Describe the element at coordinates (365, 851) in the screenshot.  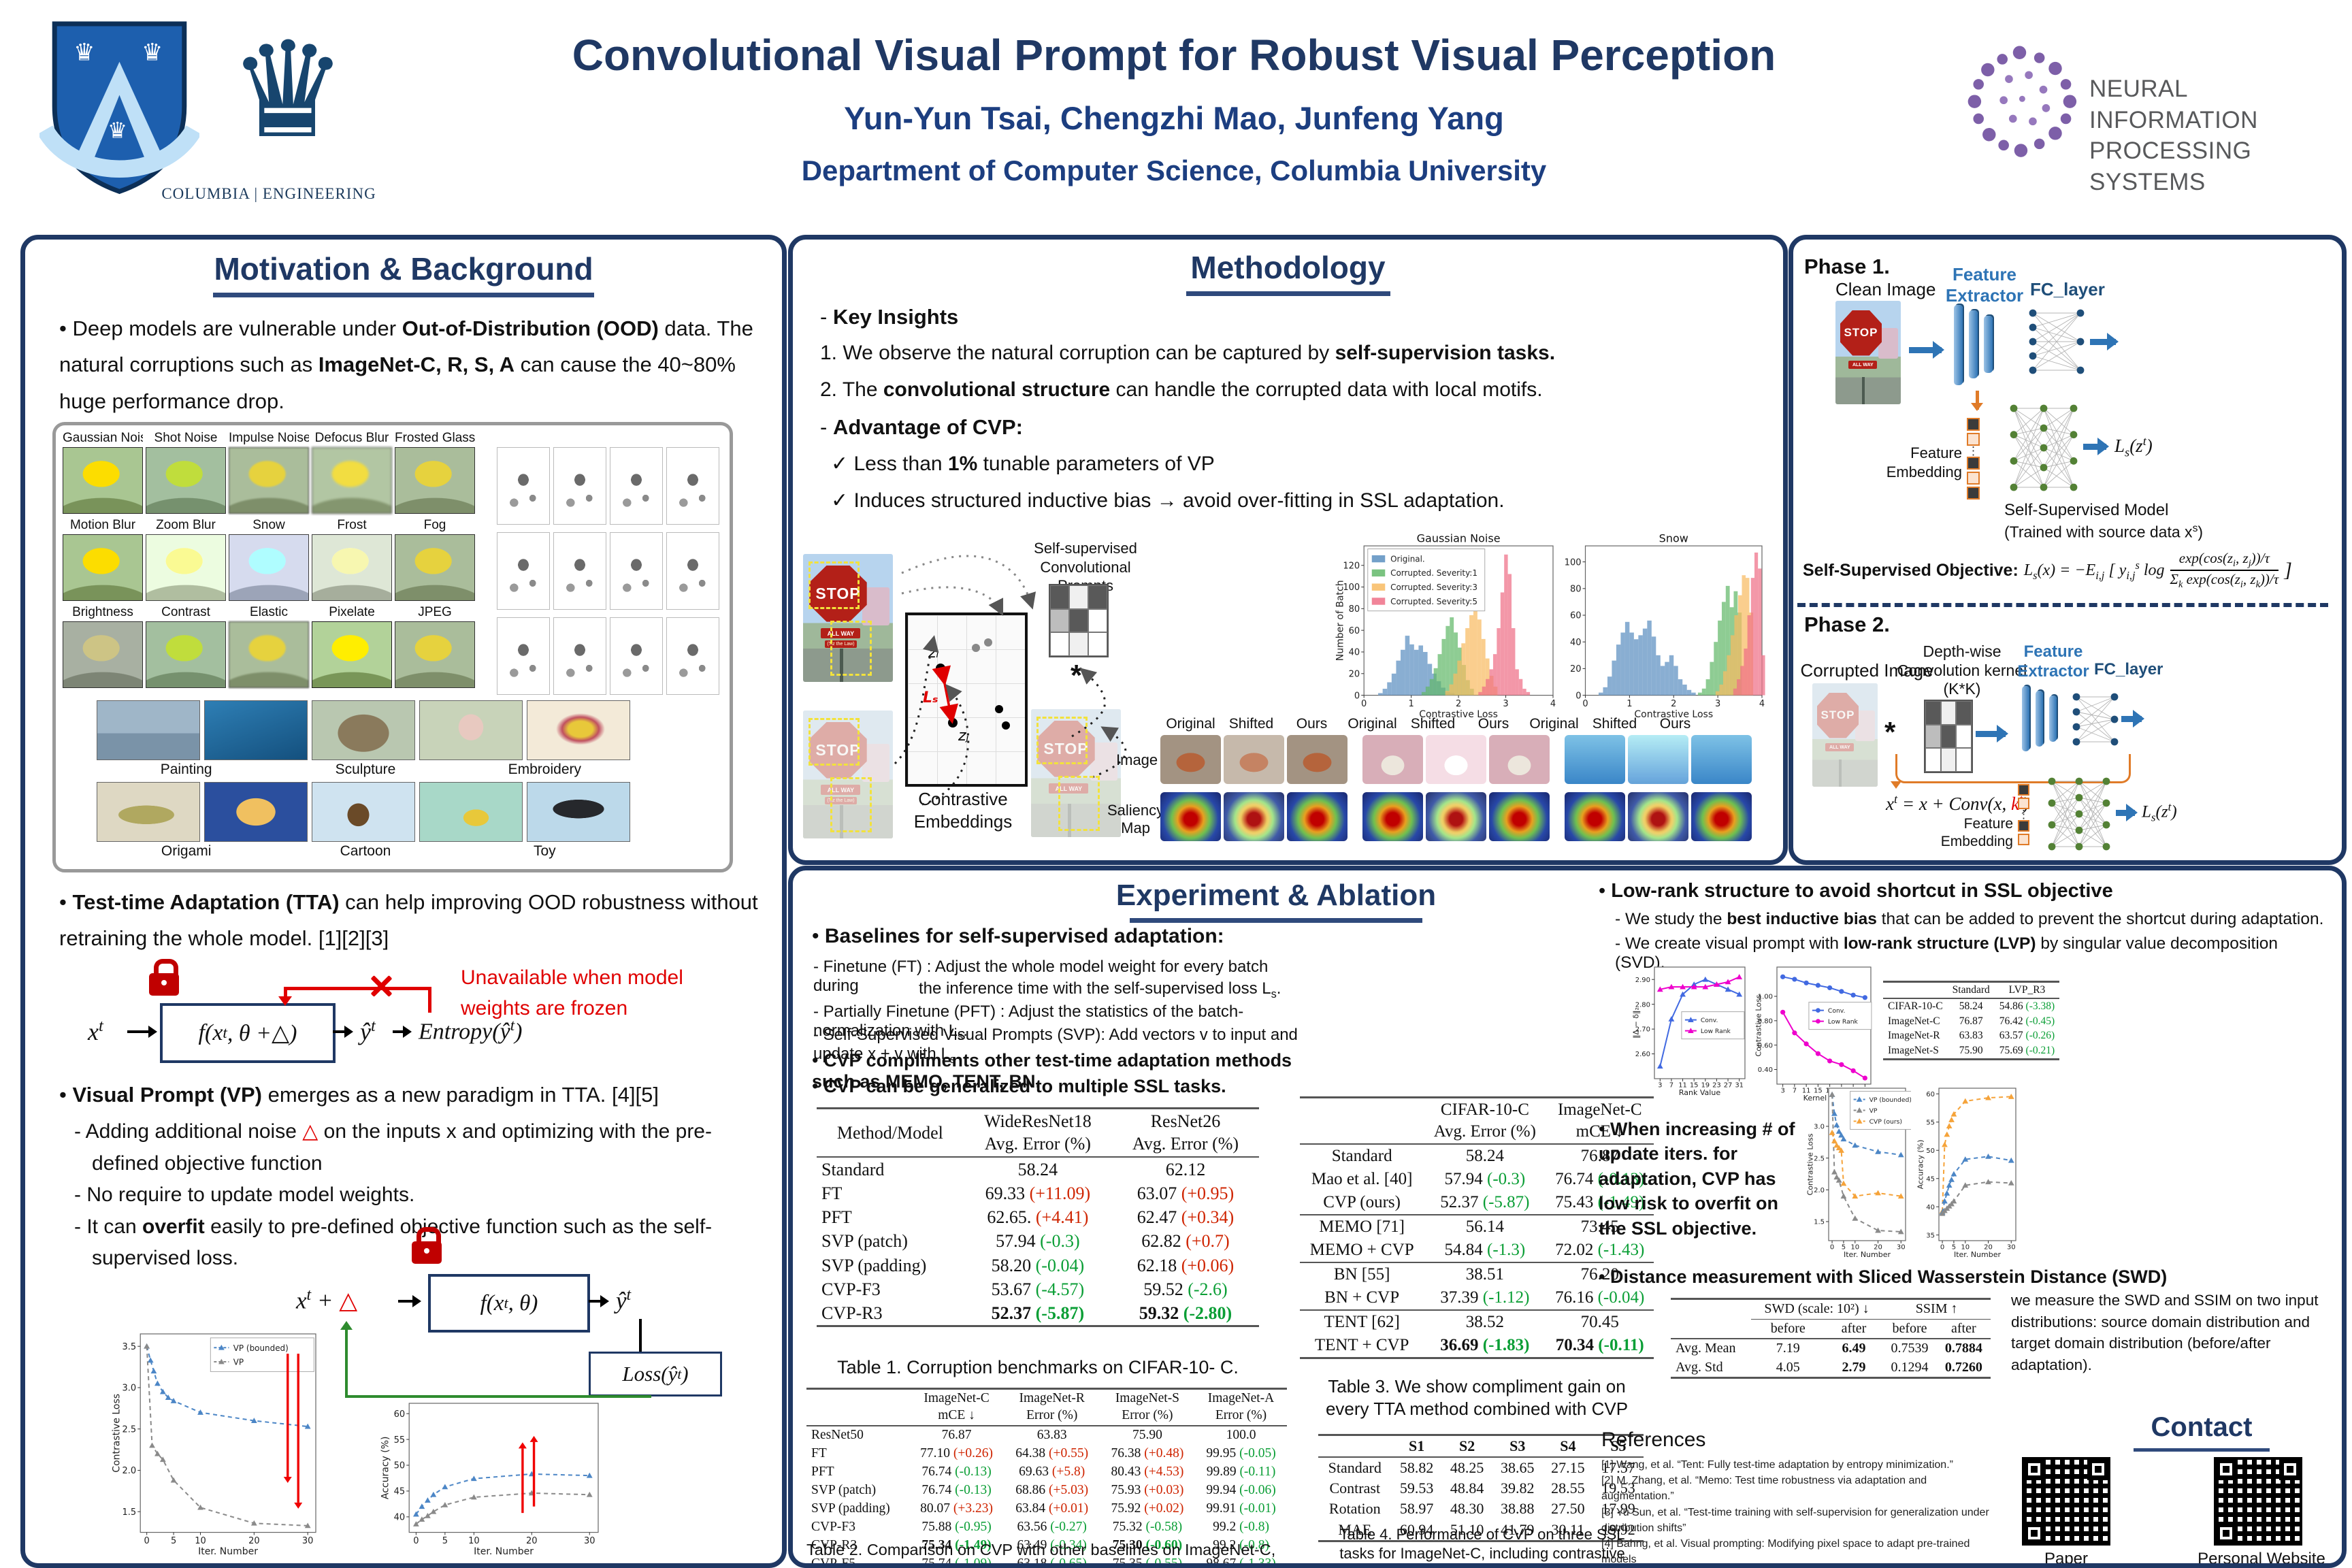
I see `rendition-labels-2: Origami Cartoon Toy` at that location.